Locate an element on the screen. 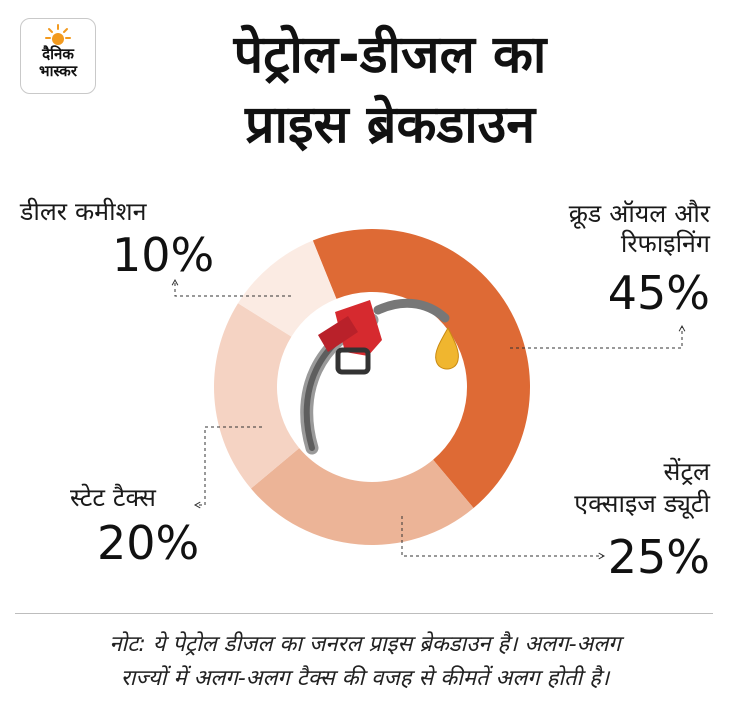 The image size is (730, 717). divider is located at coordinates (364, 613).